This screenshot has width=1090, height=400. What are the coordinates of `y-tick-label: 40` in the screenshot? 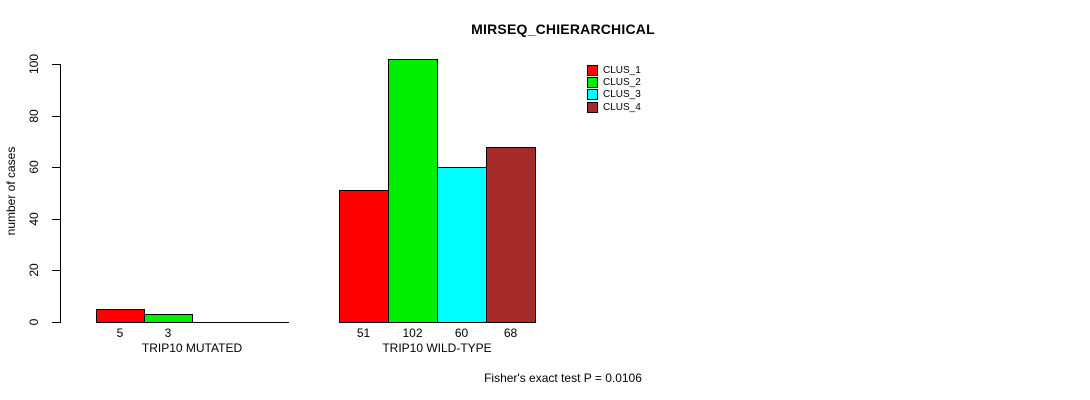 It's located at (34, 219).